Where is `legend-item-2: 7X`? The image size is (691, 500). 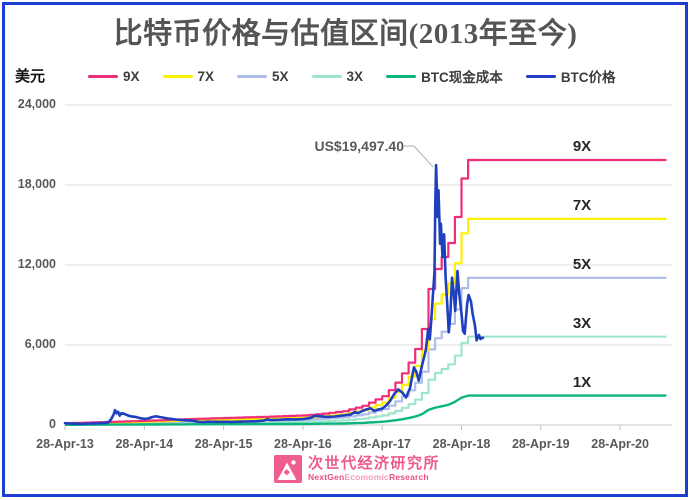
legend-item-2: 7X is located at coordinates (188, 76).